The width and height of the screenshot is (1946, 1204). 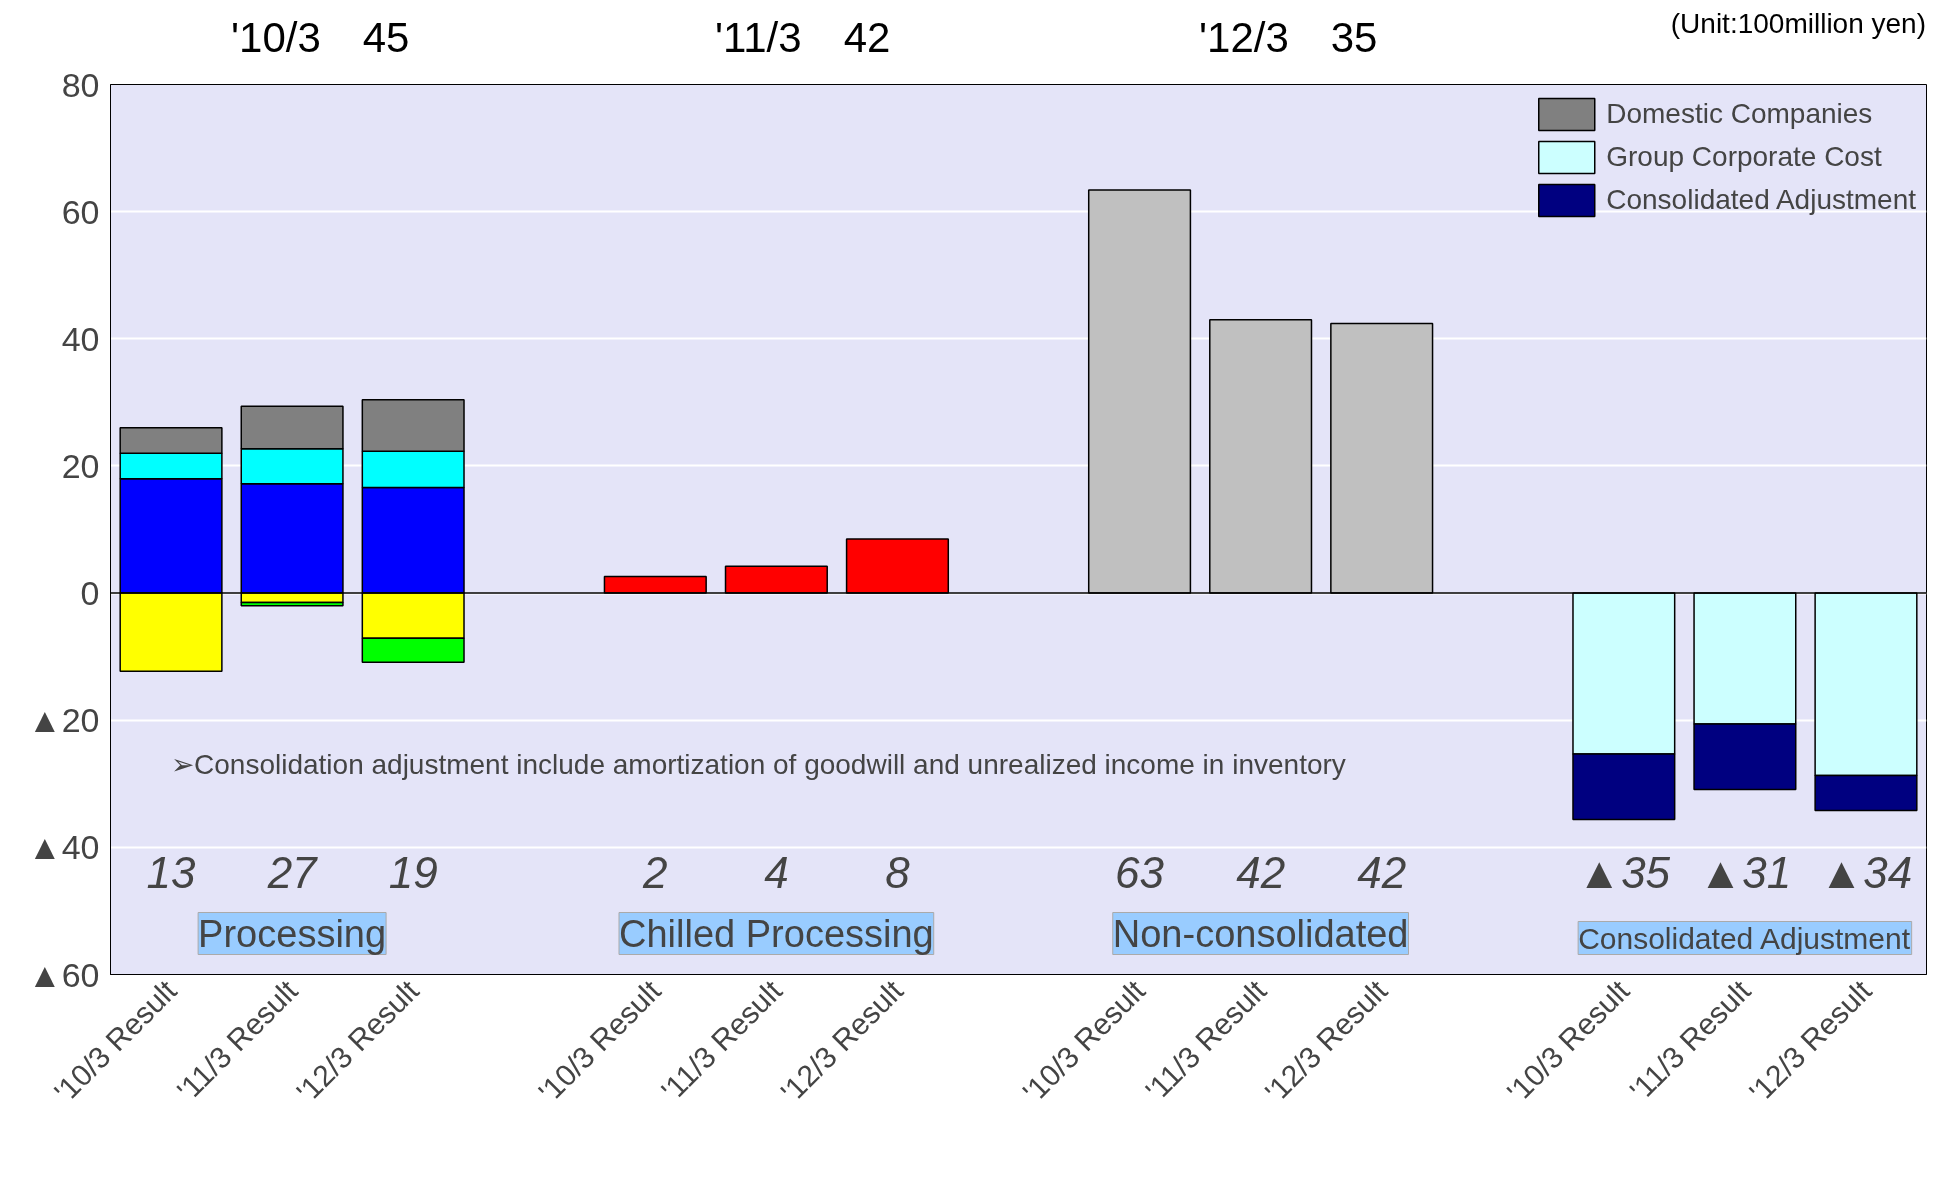 What do you see at coordinates (80, 211) in the screenshot?
I see `y-tick-label: 60` at bounding box center [80, 211].